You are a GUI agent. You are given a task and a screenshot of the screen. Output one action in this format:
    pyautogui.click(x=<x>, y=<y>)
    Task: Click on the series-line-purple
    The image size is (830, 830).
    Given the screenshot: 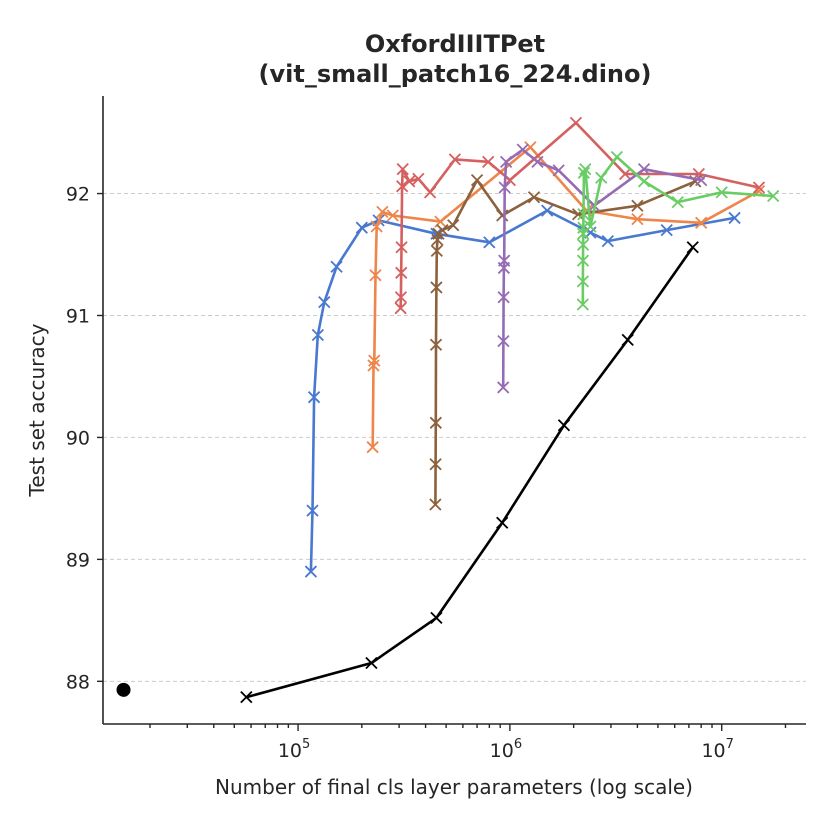 What is the action you would take?
    pyautogui.click(x=602, y=268)
    